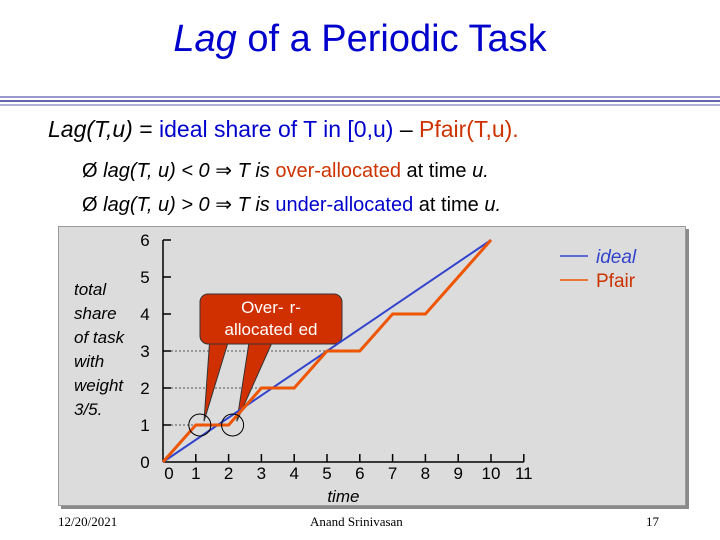  What do you see at coordinates (616, 257) in the screenshot?
I see `legend-label-ideal: ideal` at bounding box center [616, 257].